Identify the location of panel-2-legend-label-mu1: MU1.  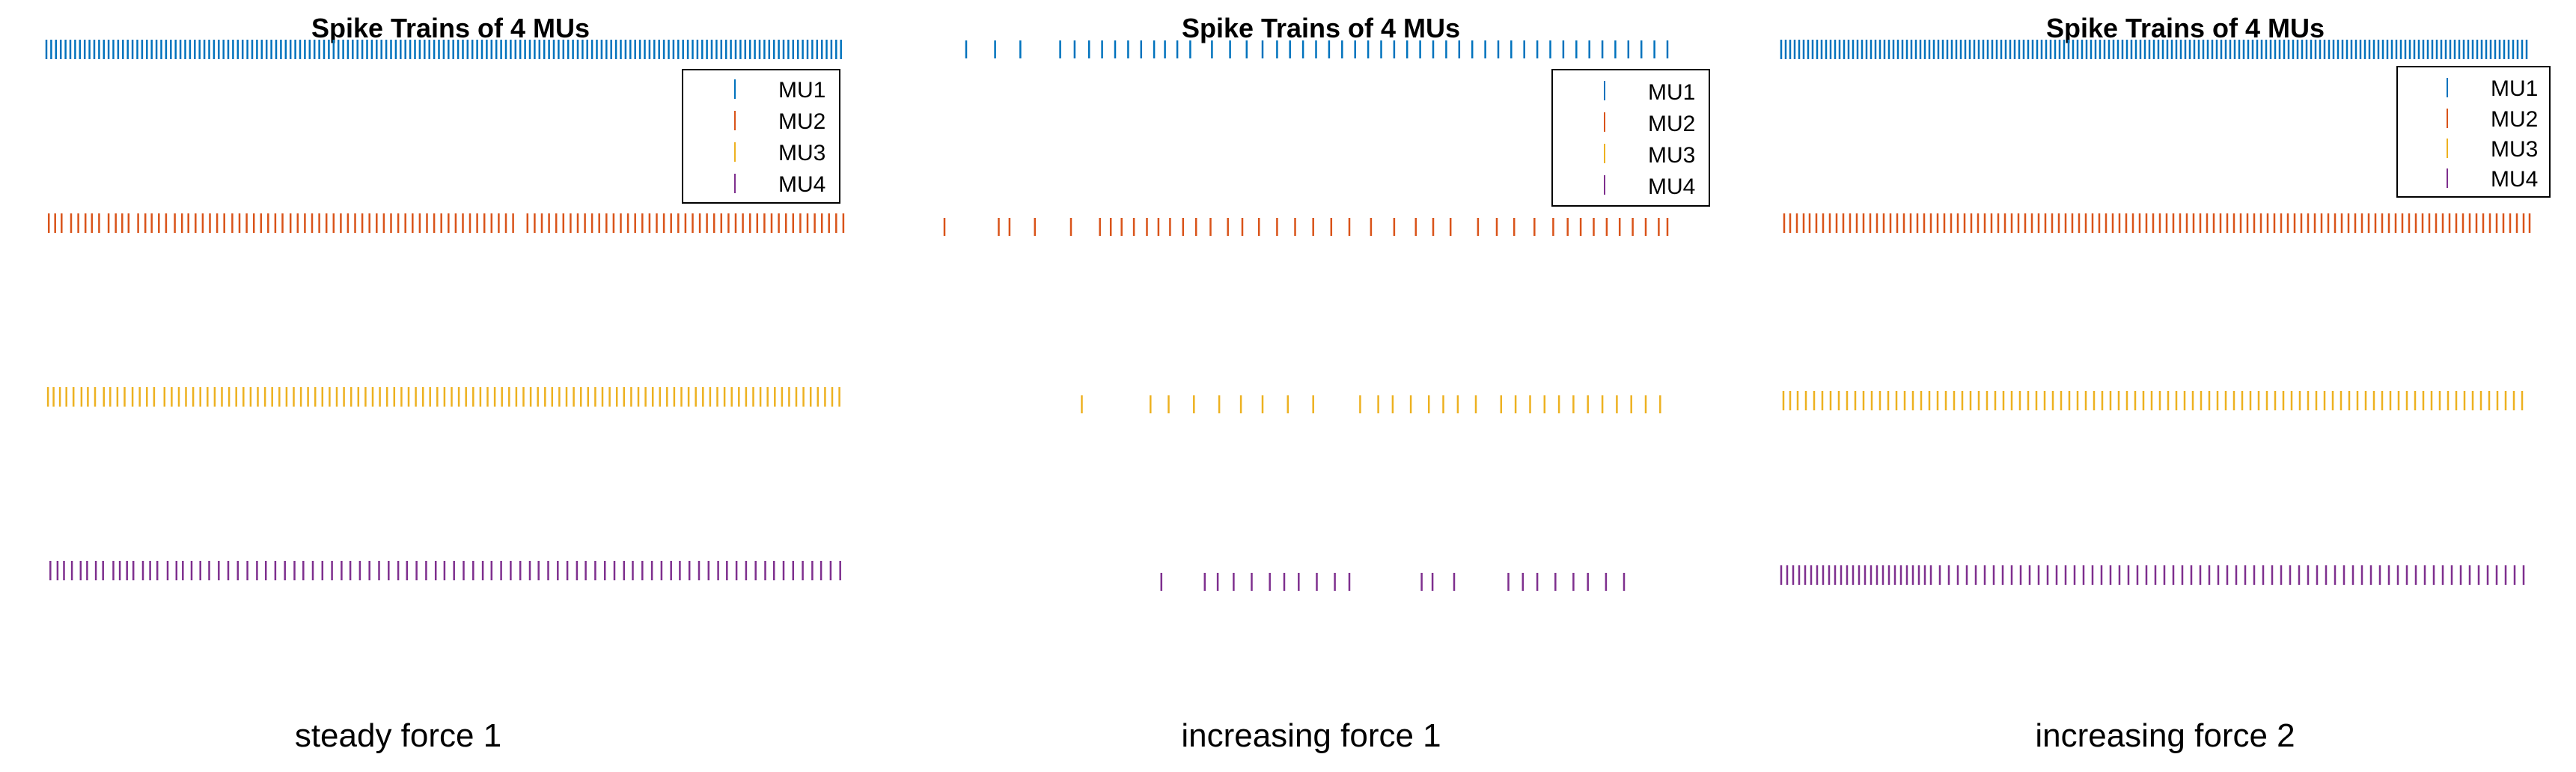
(1672, 92).